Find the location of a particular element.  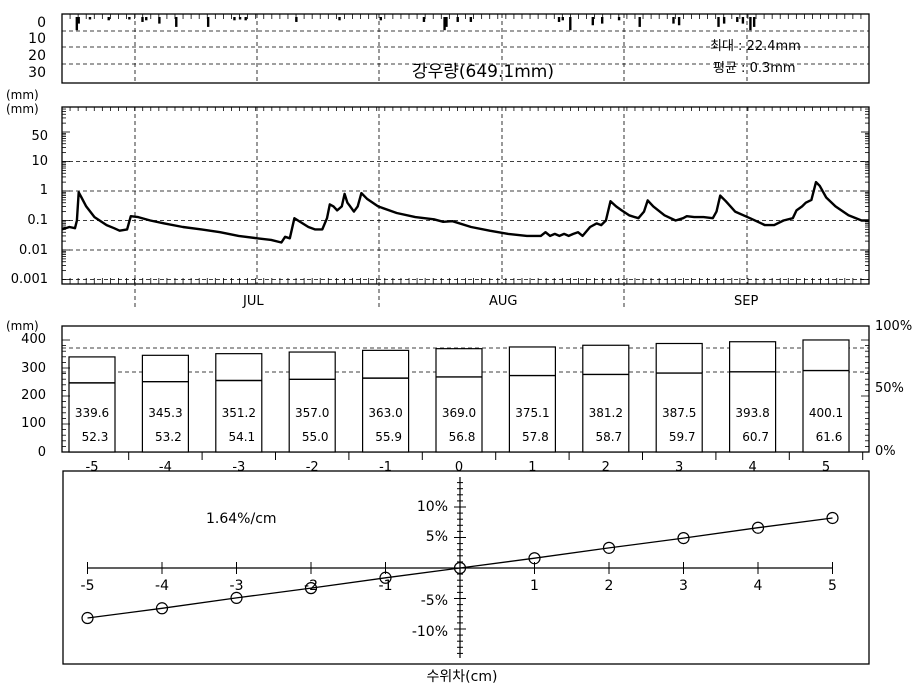

rainfall-bars is located at coordinates (415, 24).